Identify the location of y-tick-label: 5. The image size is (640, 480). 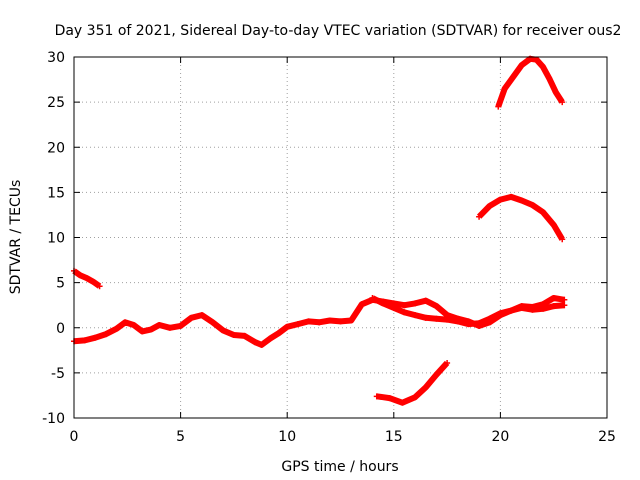
(60, 284).